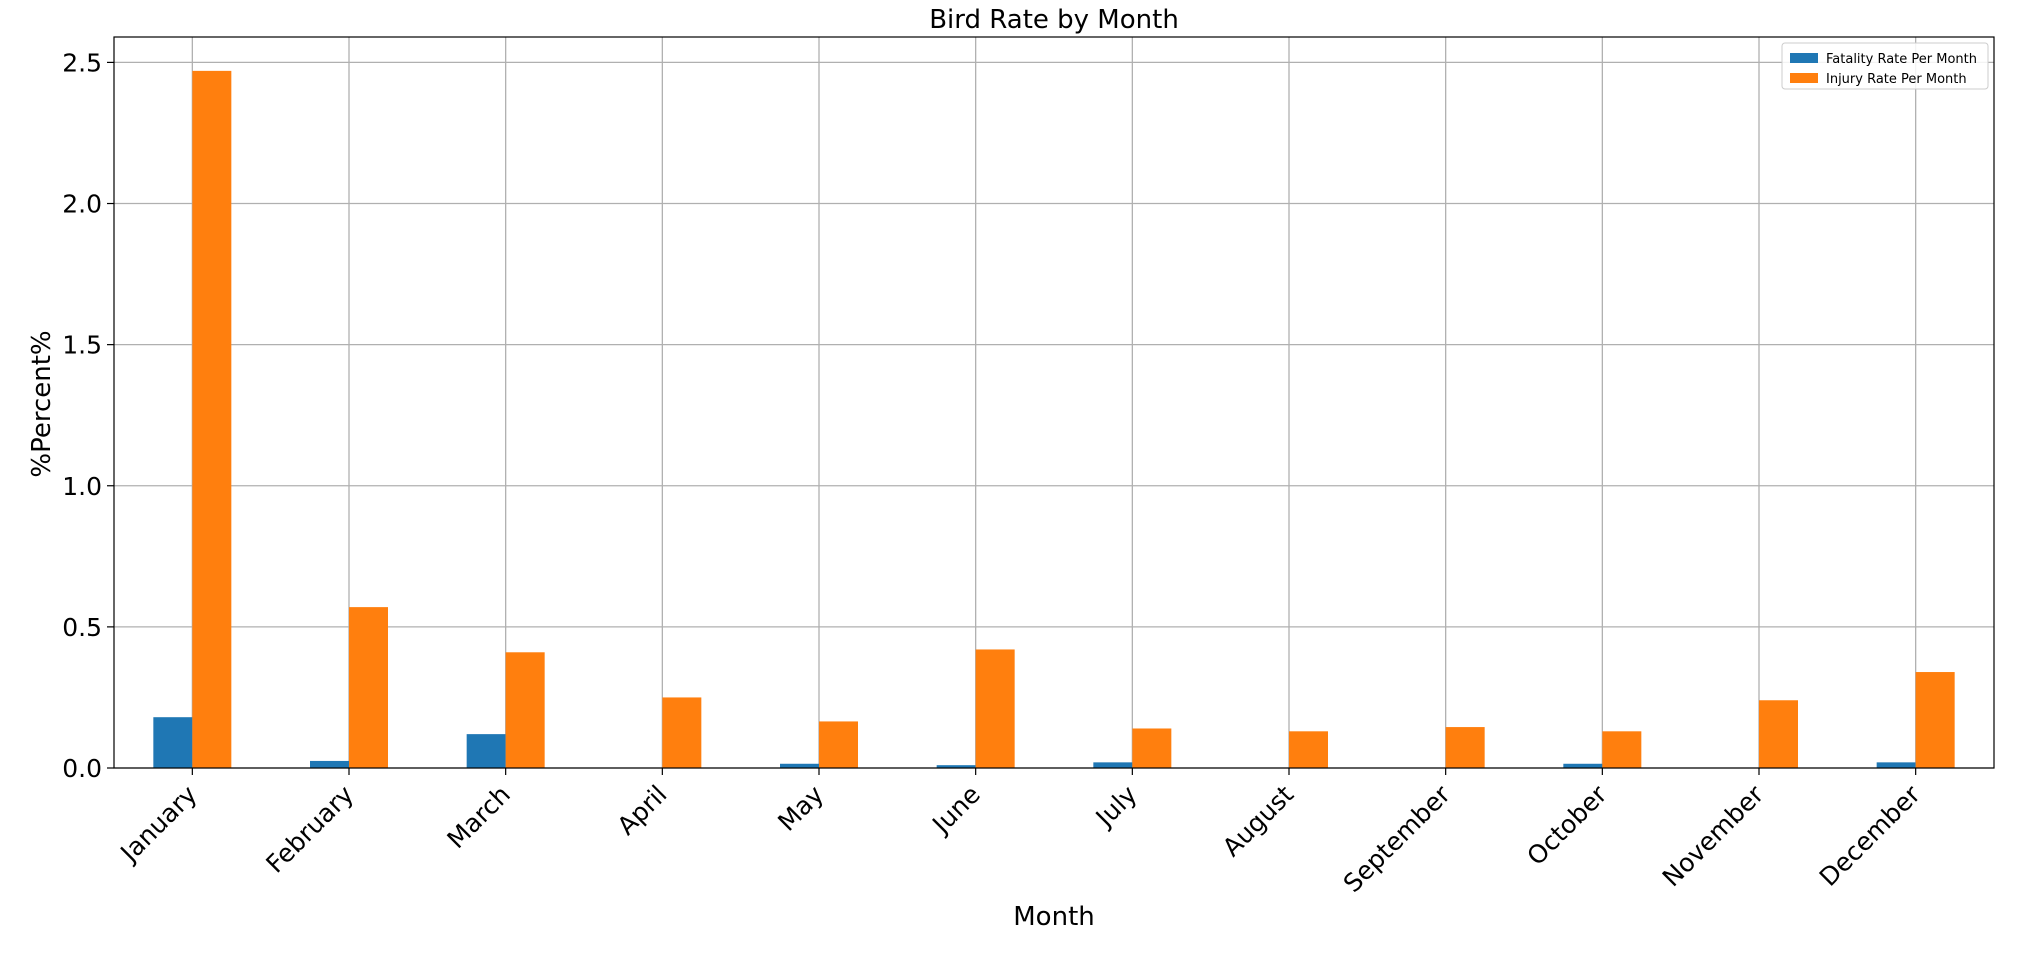 This screenshot has width=2022, height=958. What do you see at coordinates (955, 810) in the screenshot?
I see `x-tick-label: June` at bounding box center [955, 810].